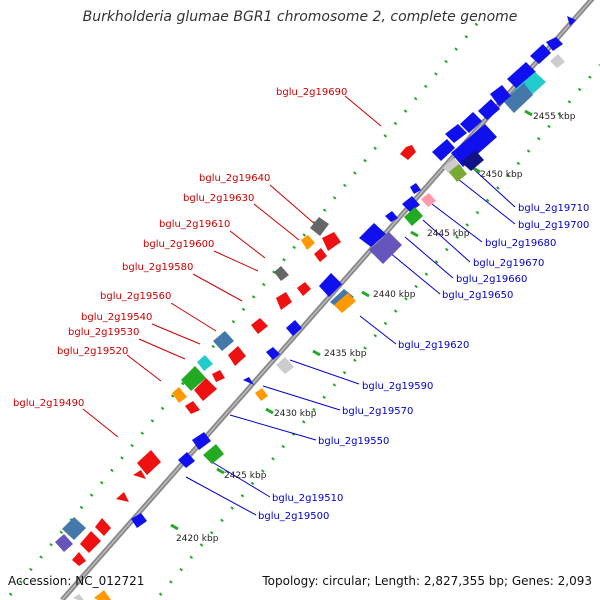 This screenshot has height=600, width=600. I want to click on gene-label-right: bglu_2g19500, so click(293, 516).